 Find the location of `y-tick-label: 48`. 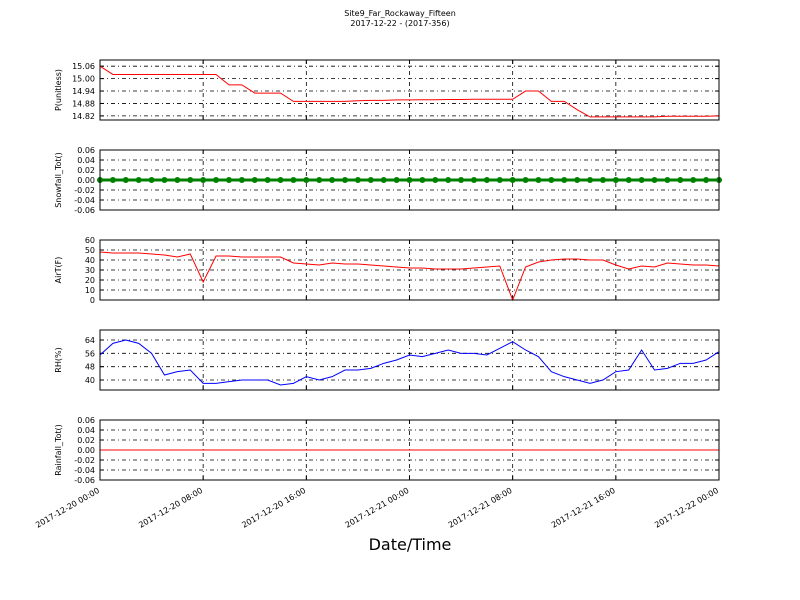

y-tick-label: 48 is located at coordinates (90, 367).